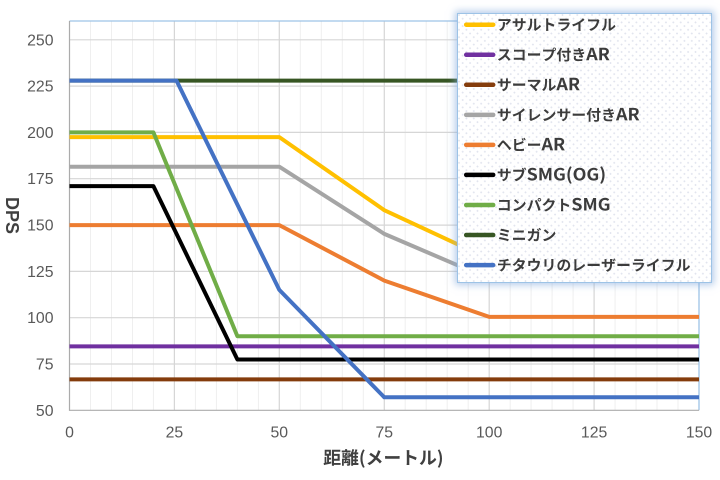  What do you see at coordinates (175, 433) in the screenshot?
I see `svg-text: 25` at bounding box center [175, 433].